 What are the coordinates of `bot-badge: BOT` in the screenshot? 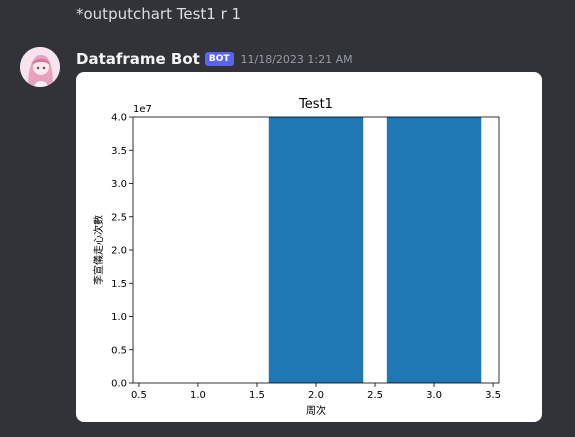 It's located at (219, 59).